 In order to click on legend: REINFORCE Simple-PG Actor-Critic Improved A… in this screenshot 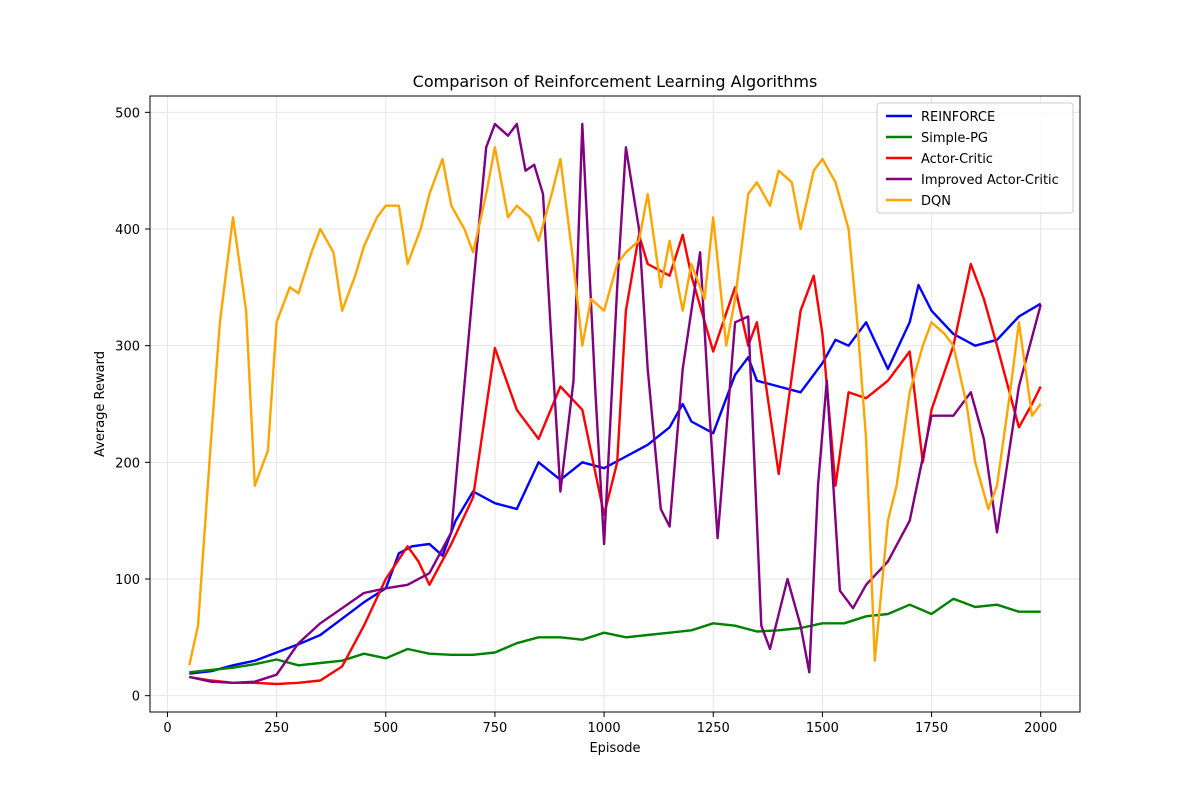, I will do `click(975, 158)`.